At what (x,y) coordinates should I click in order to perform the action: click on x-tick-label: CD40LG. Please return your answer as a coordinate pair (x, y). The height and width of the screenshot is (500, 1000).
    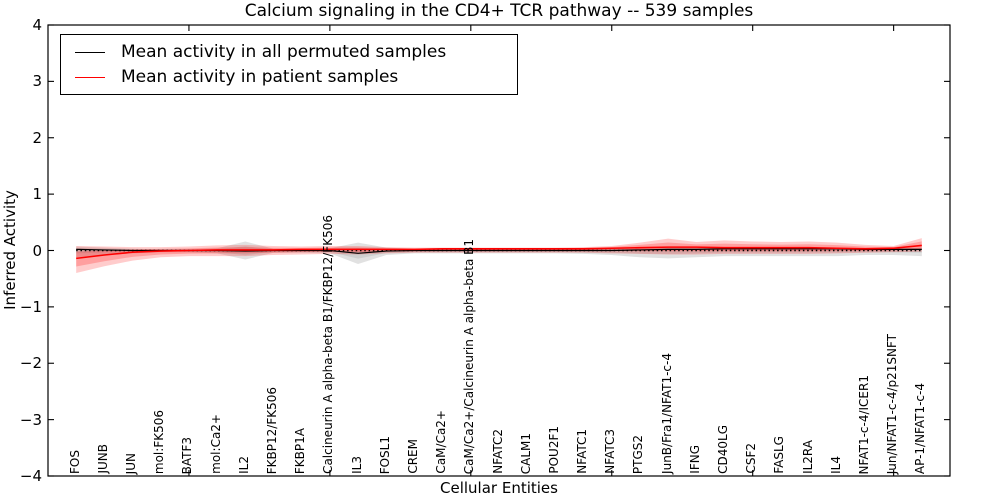
    Looking at the image, I should click on (723, 449).